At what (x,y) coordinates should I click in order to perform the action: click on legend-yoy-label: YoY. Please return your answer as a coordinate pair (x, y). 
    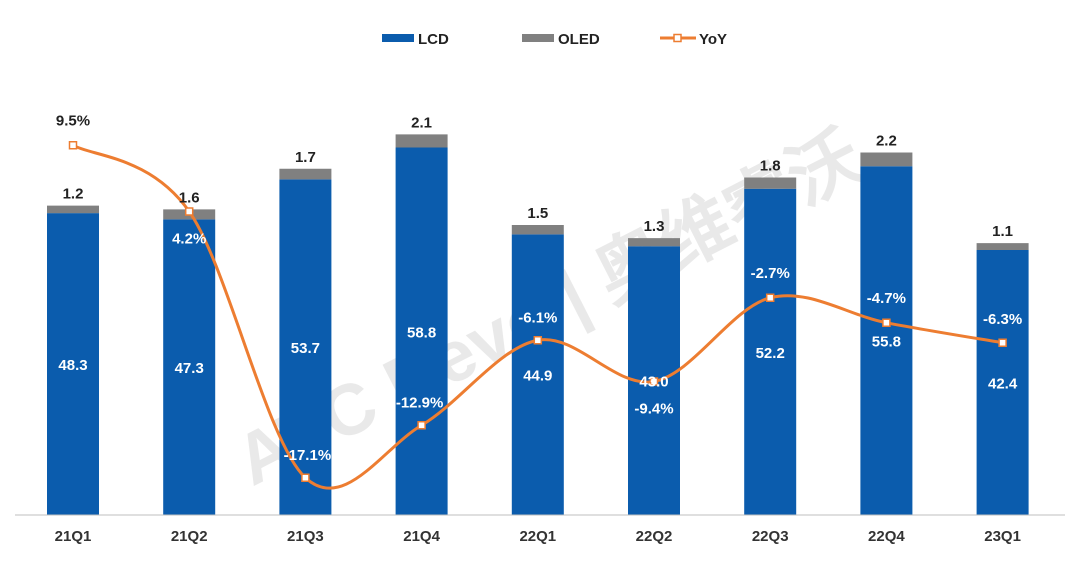
    Looking at the image, I should click on (713, 39).